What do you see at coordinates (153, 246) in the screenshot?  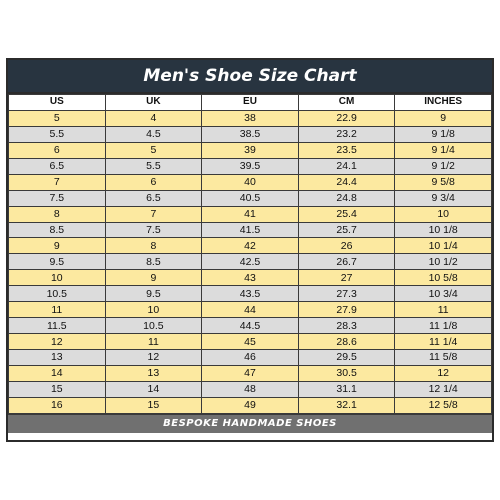 I see `cell-uk: 8` at bounding box center [153, 246].